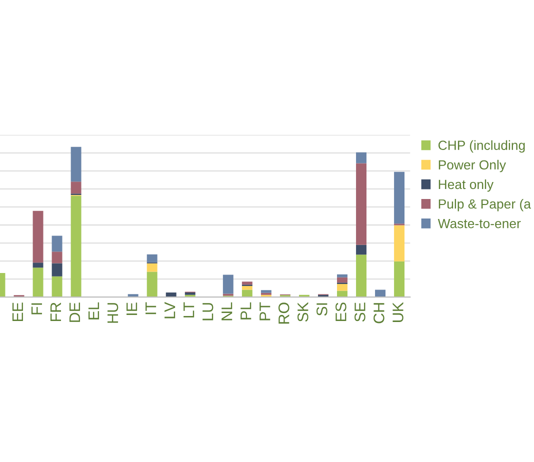 Image resolution: width=534 pixels, height=462 pixels. What do you see at coordinates (36, 308) in the screenshot?
I see `x-tick-label: FI` at bounding box center [36, 308].